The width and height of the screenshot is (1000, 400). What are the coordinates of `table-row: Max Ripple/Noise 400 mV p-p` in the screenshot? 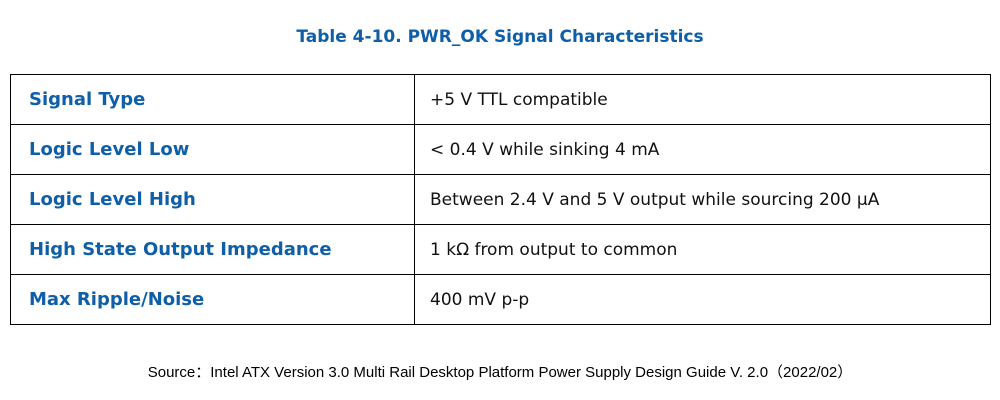 It's located at (500, 299).